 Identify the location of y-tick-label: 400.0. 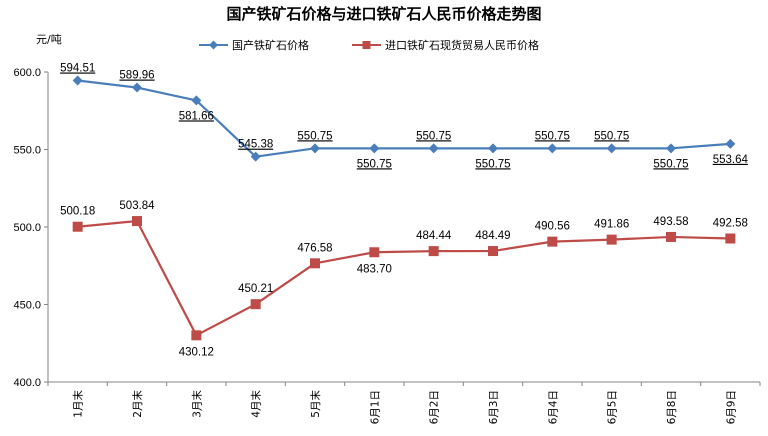
(27, 383).